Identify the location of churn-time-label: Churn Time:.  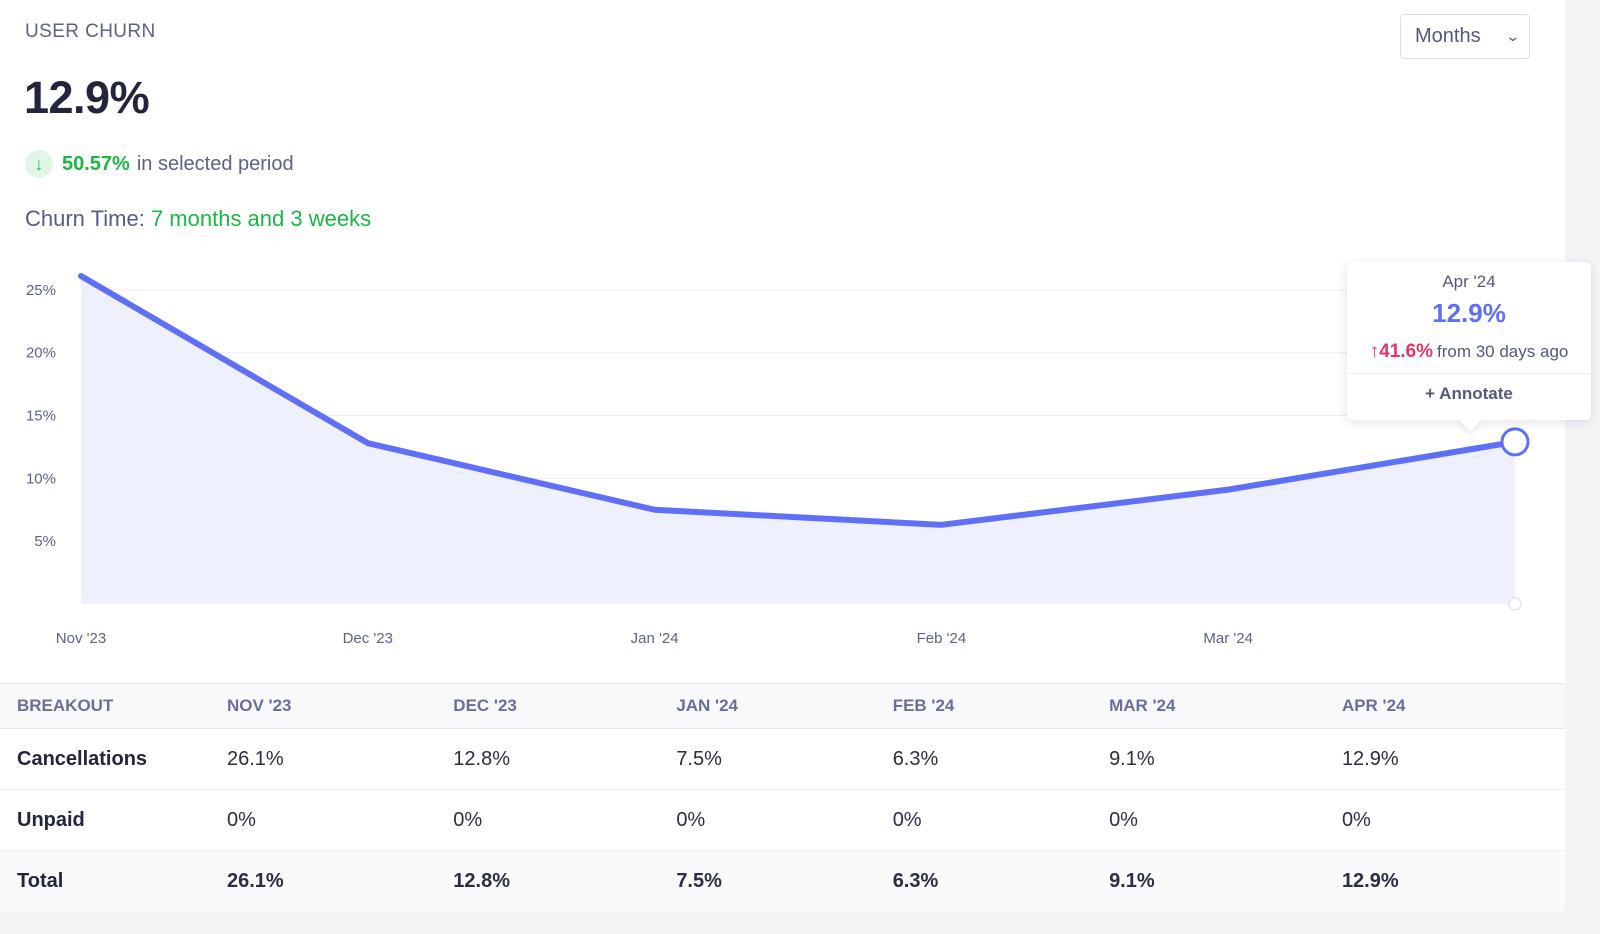
(85, 218).